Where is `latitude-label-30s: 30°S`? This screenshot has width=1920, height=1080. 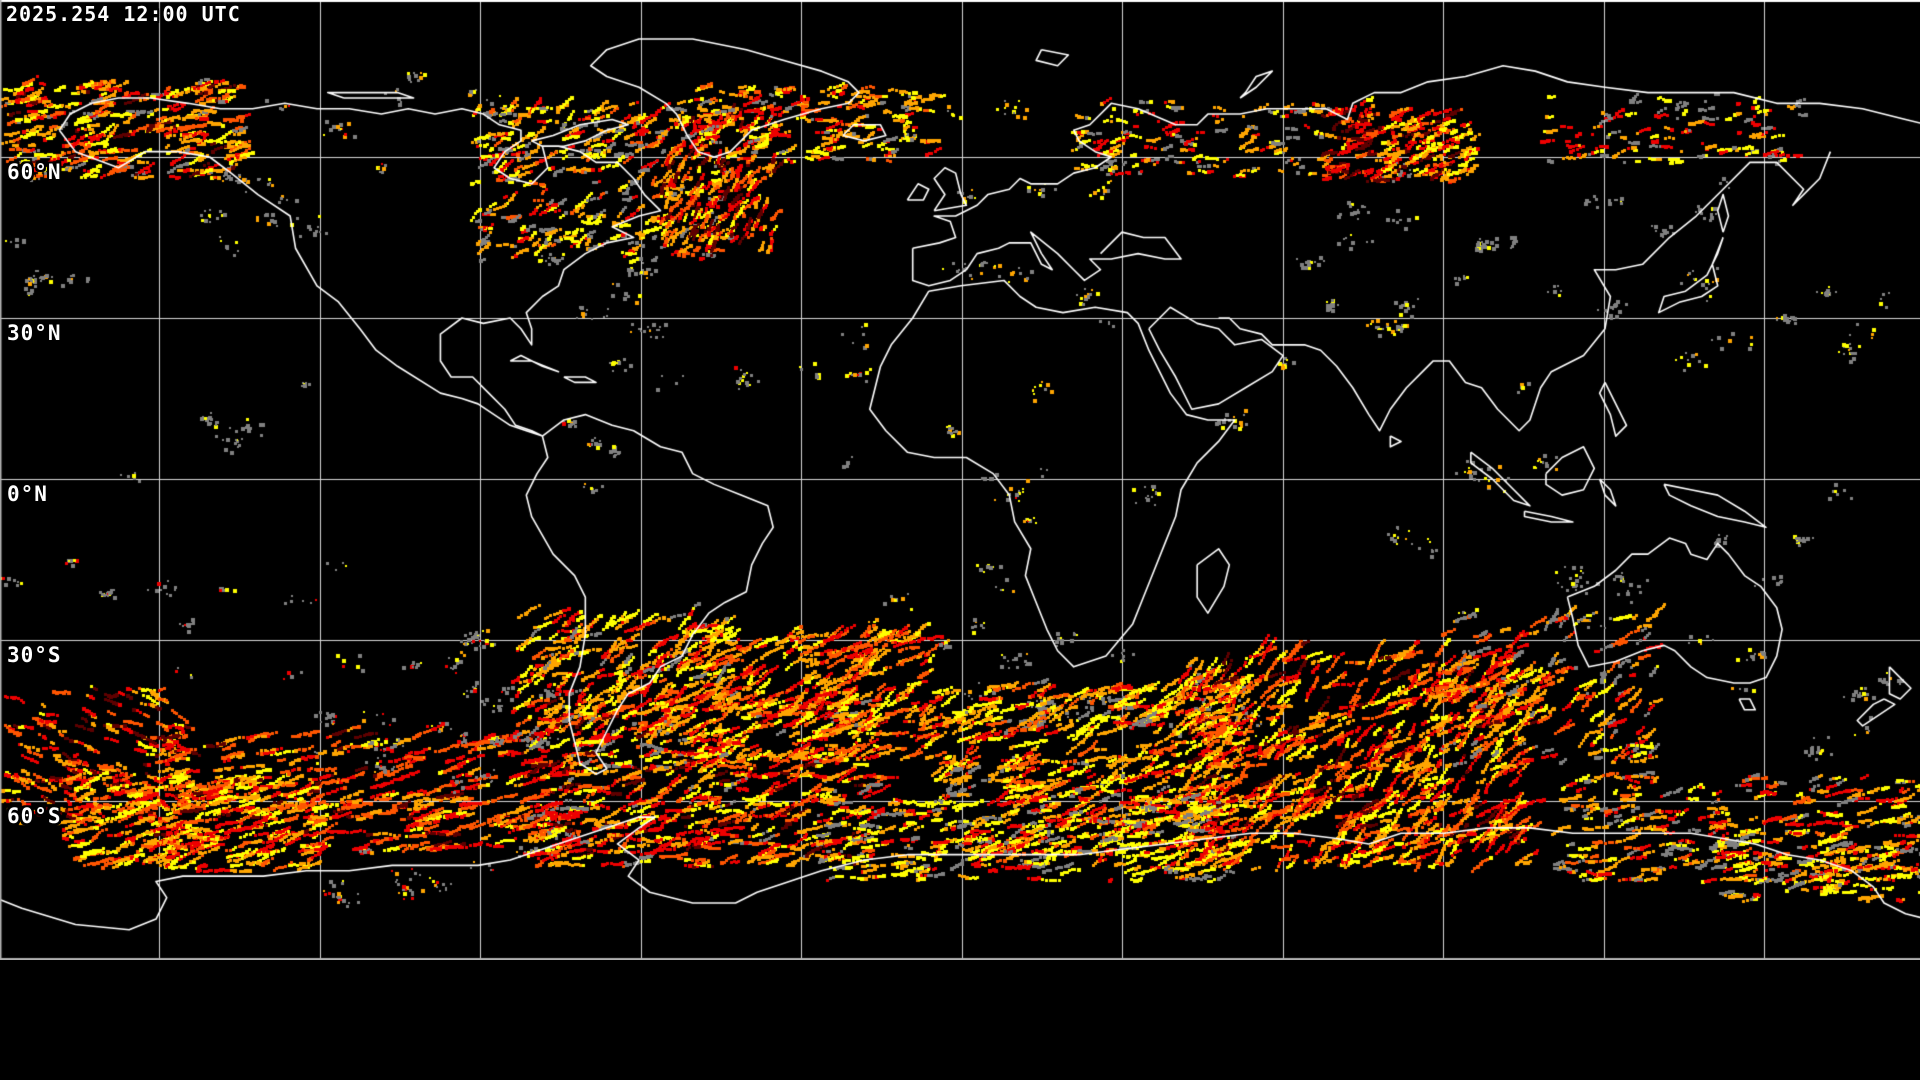 latitude-label-30s: 30°S is located at coordinates (34, 655).